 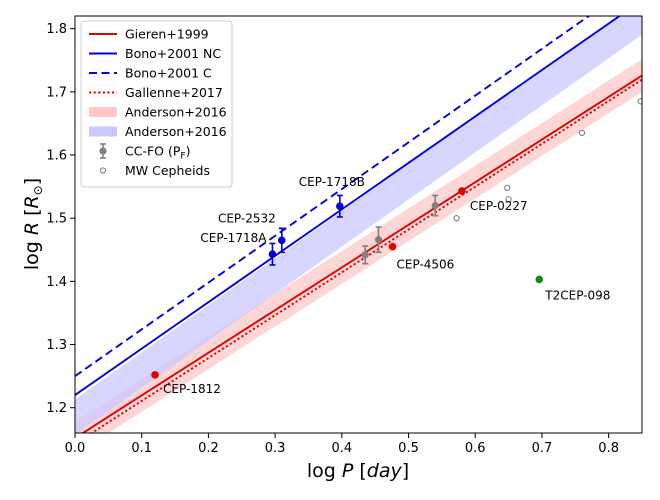 I want to click on x-tick-label: 0.5, so click(x=408, y=448).